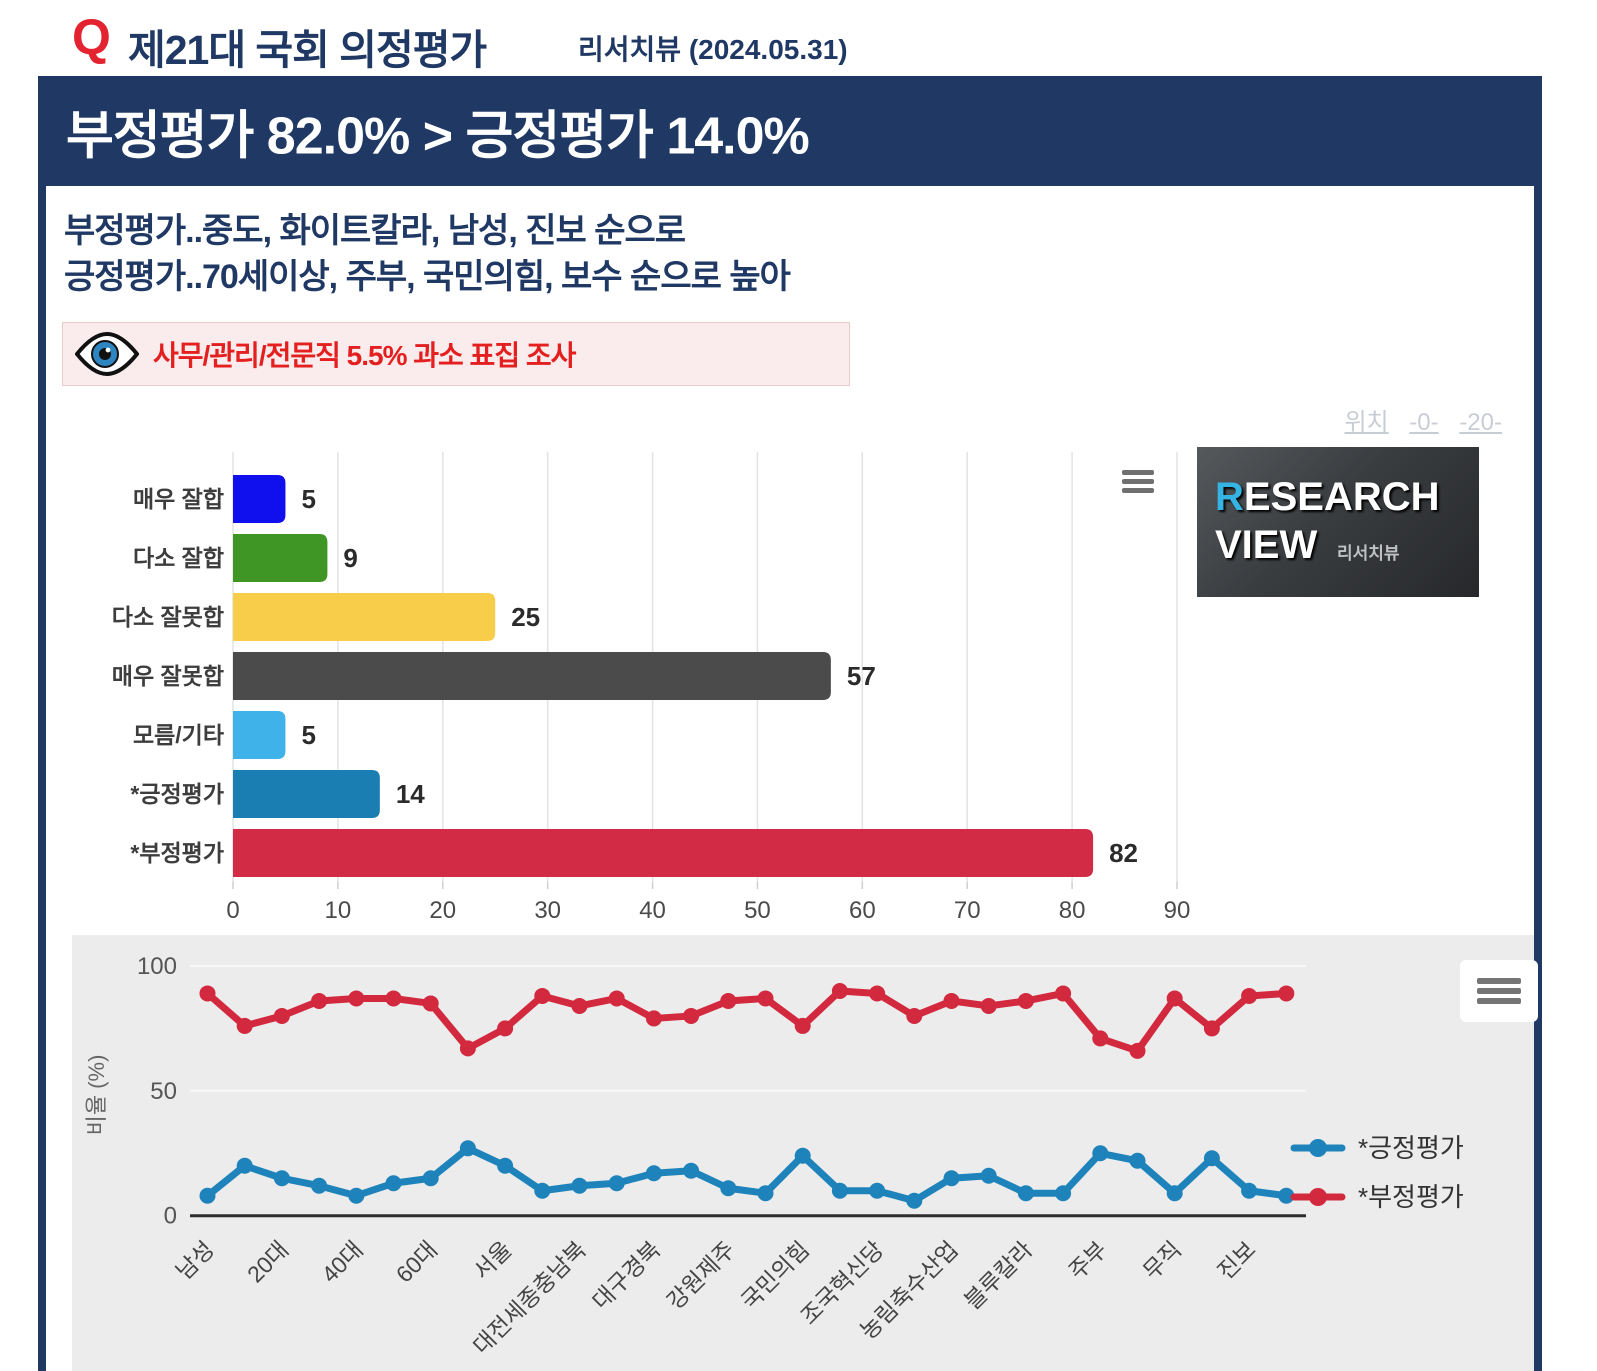  I want to click on line-y-tick-label: 50, so click(163, 1091).